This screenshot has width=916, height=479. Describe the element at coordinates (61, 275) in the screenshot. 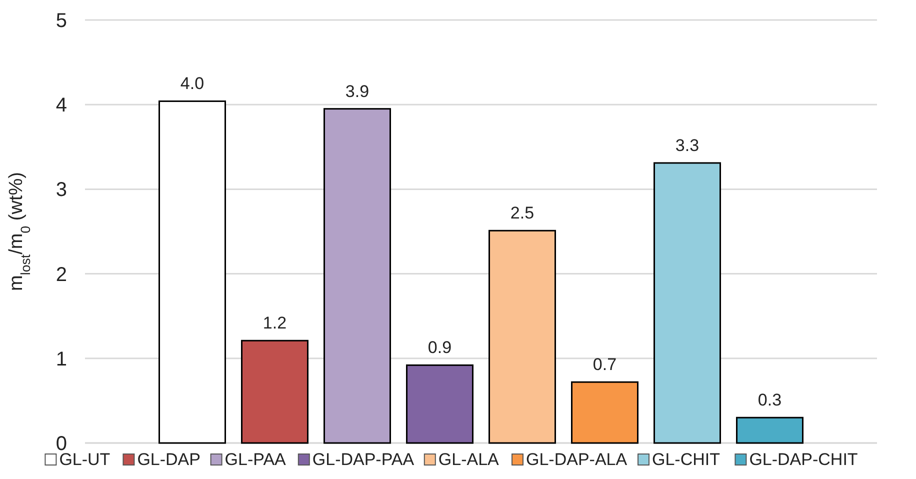

I see `y-tick-label: 2` at that location.